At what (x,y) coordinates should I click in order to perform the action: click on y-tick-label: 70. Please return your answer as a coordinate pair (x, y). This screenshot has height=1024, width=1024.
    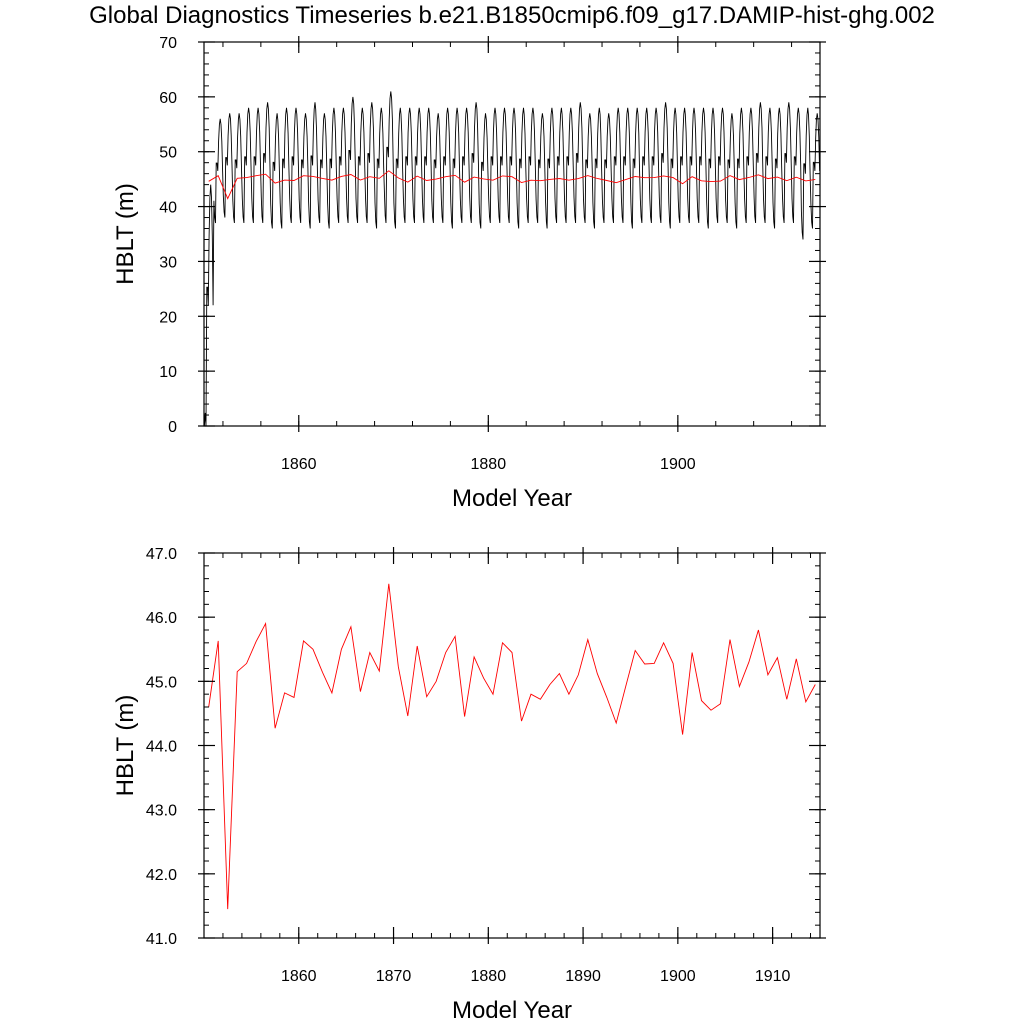
    Looking at the image, I should click on (168, 43).